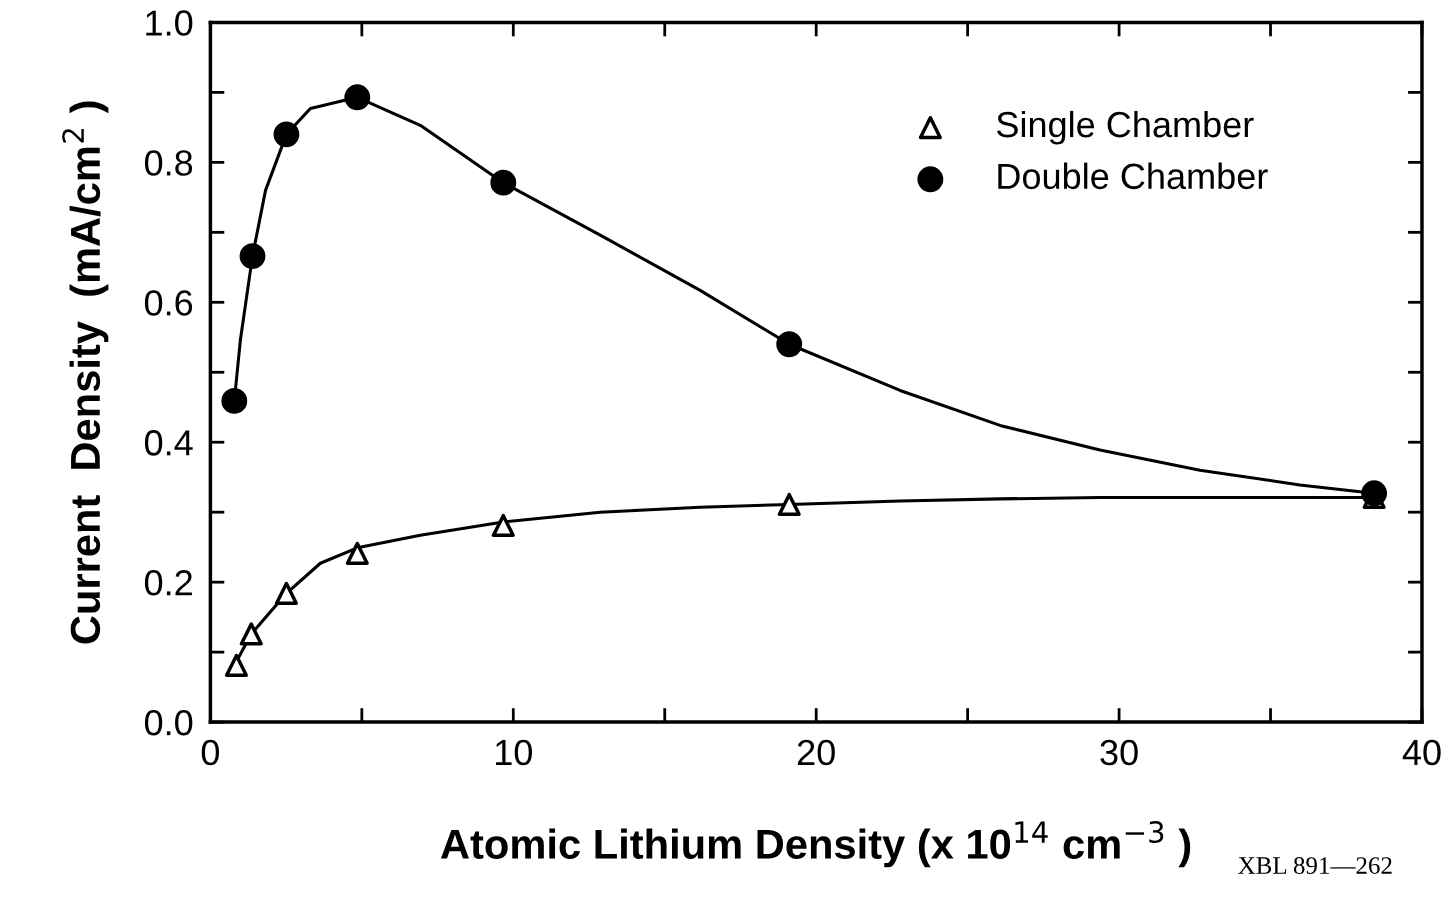  I want to click on legend-label: Single Chamber, so click(1125, 127).